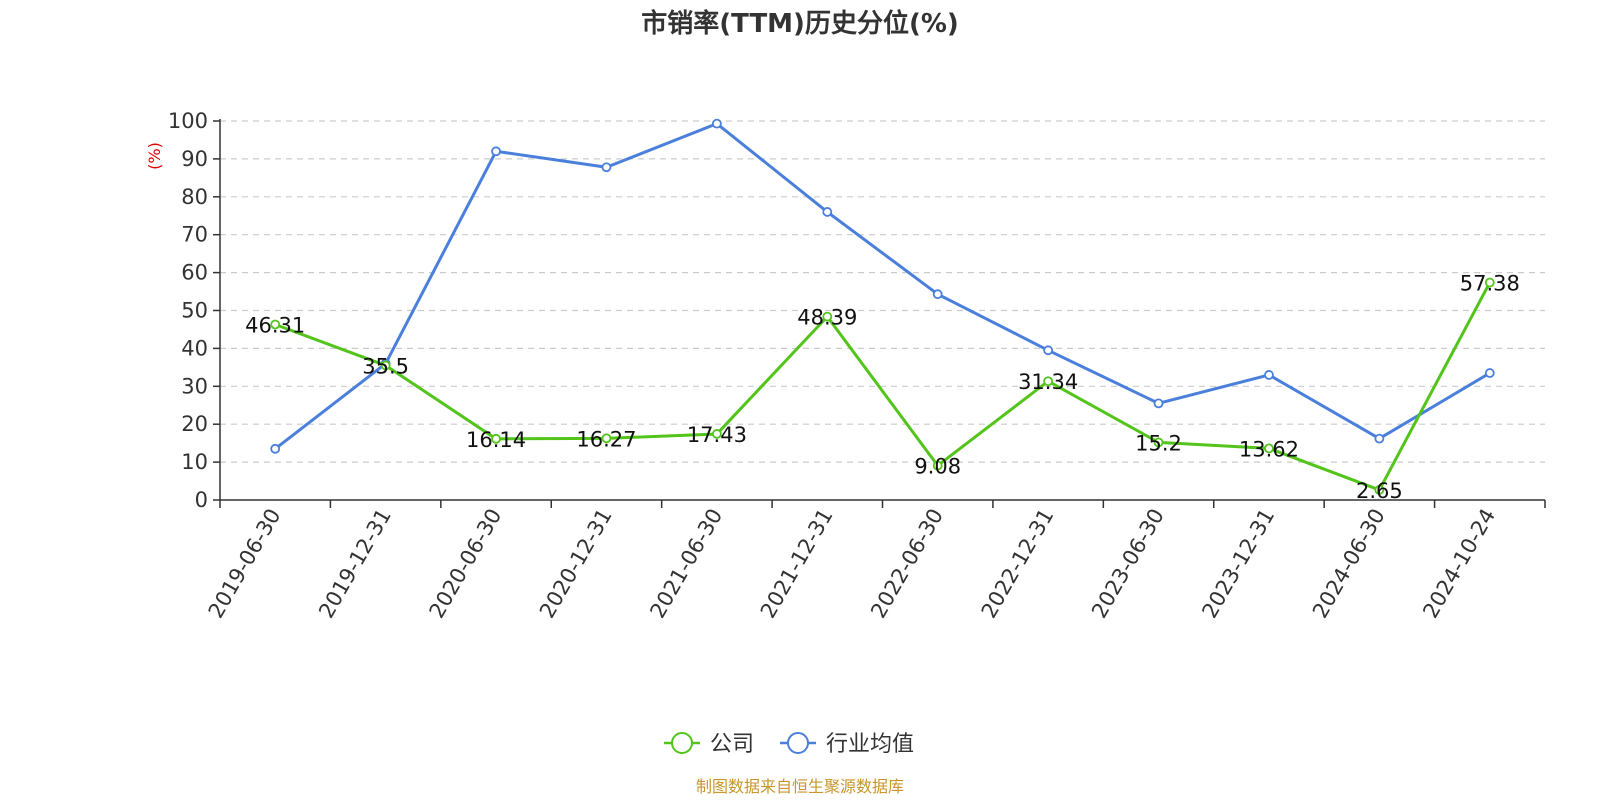 This screenshot has height=800, width=1600. Describe the element at coordinates (154, 156) in the screenshot. I see `y-axis-label: (%)` at that location.